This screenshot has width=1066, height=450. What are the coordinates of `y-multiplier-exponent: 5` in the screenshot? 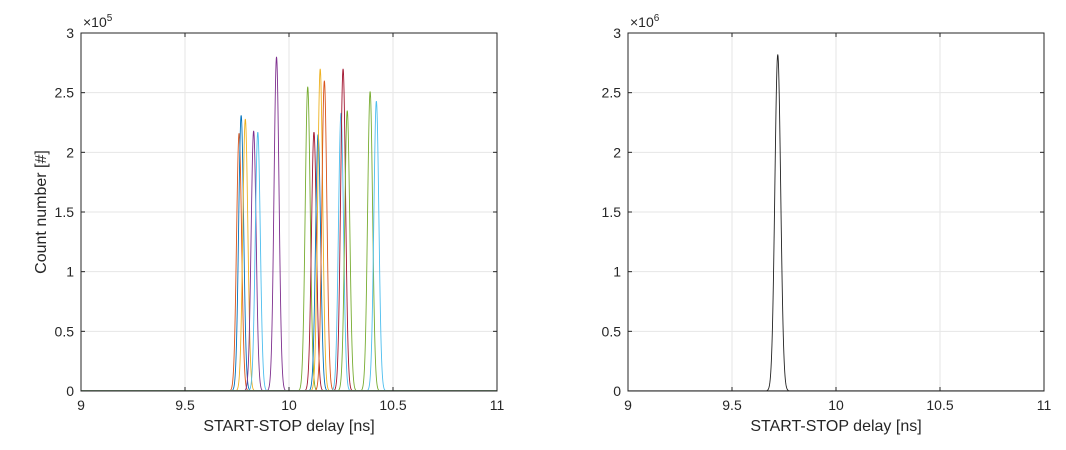 It's located at (110, 18).